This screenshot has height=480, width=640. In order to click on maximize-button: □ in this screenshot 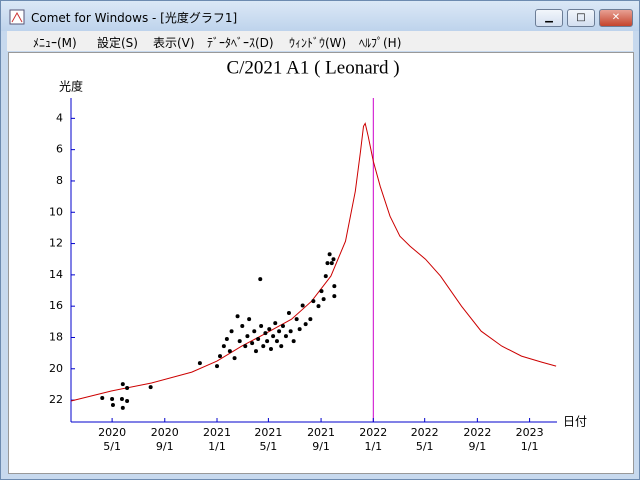, I will do `click(581, 18)`.